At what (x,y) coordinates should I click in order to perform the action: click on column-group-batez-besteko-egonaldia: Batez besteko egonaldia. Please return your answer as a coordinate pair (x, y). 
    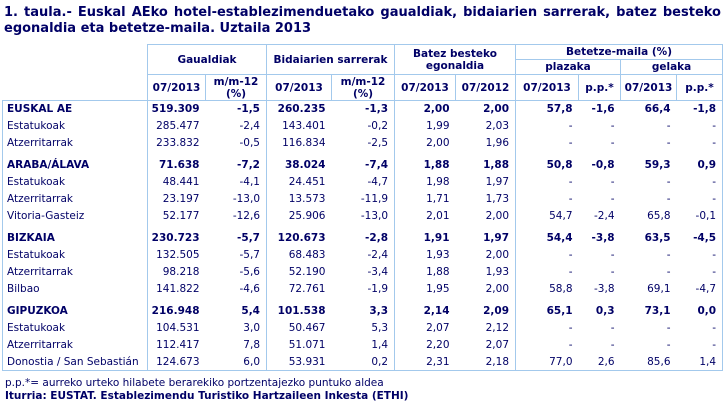
    Looking at the image, I should click on (455, 59).